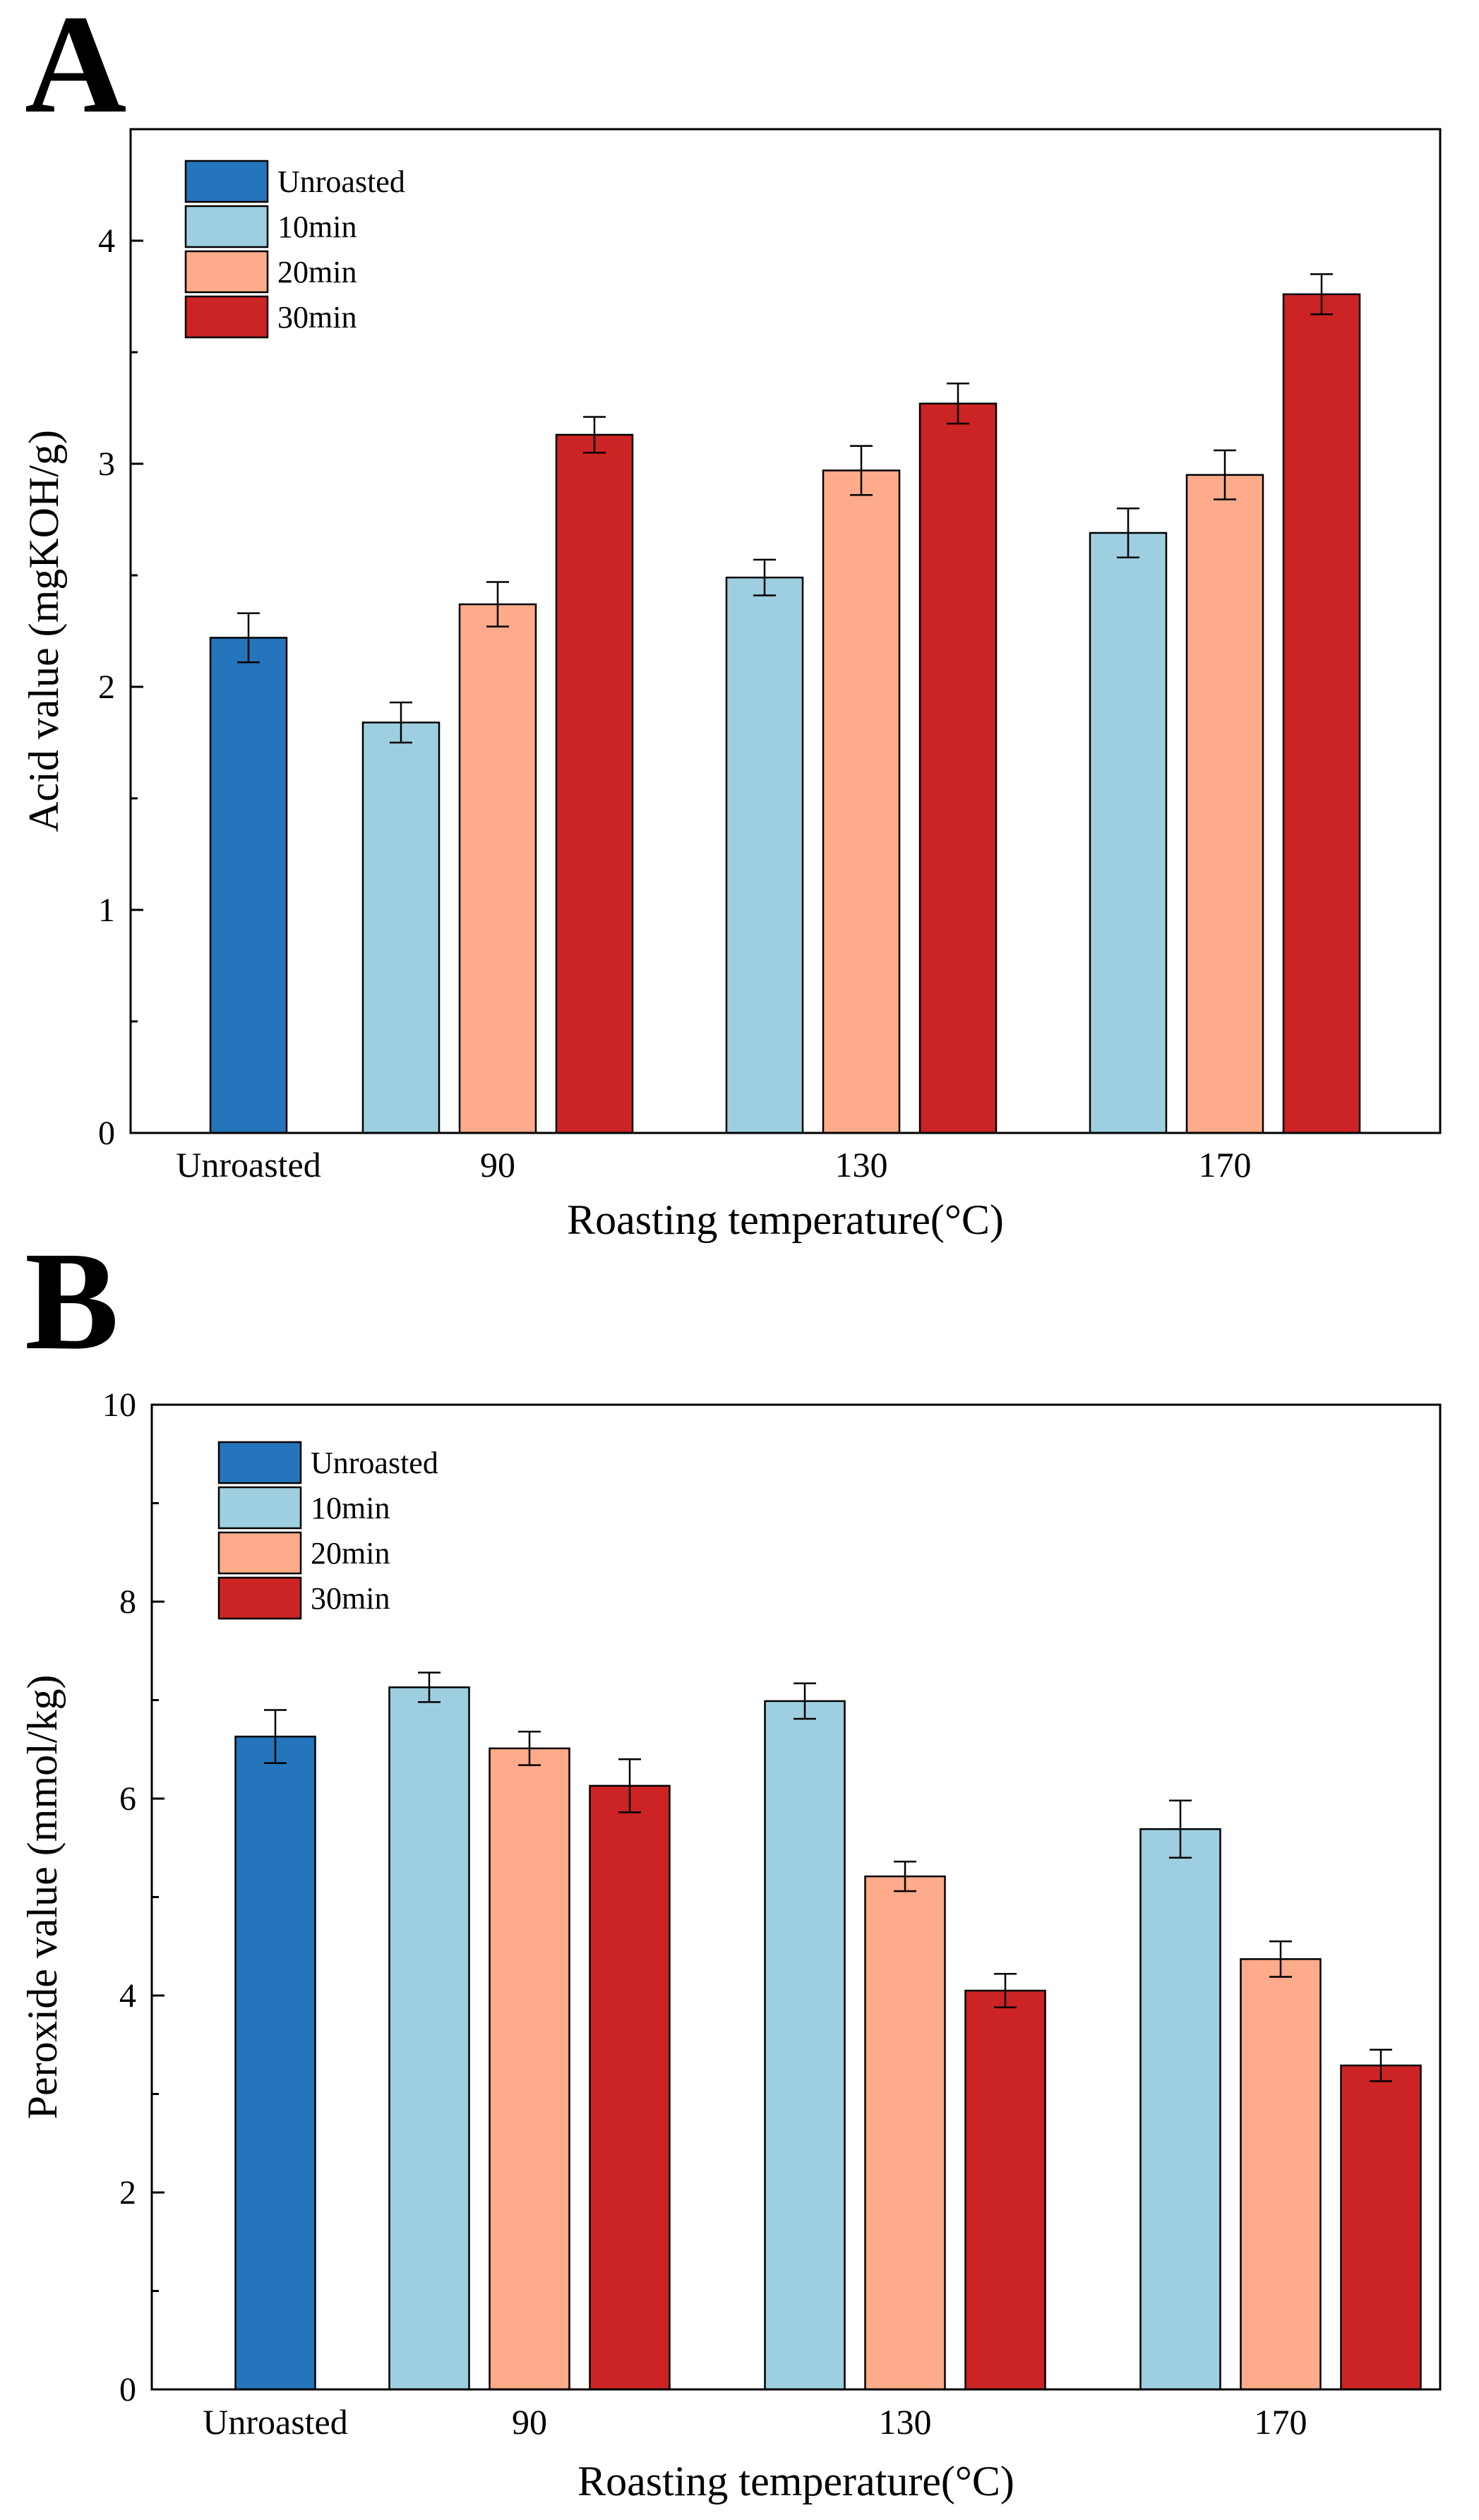 Image resolution: width=1479 pixels, height=2520 pixels. I want to click on y-axis-title: Peroxide value (mmol/kg), so click(43, 1898).